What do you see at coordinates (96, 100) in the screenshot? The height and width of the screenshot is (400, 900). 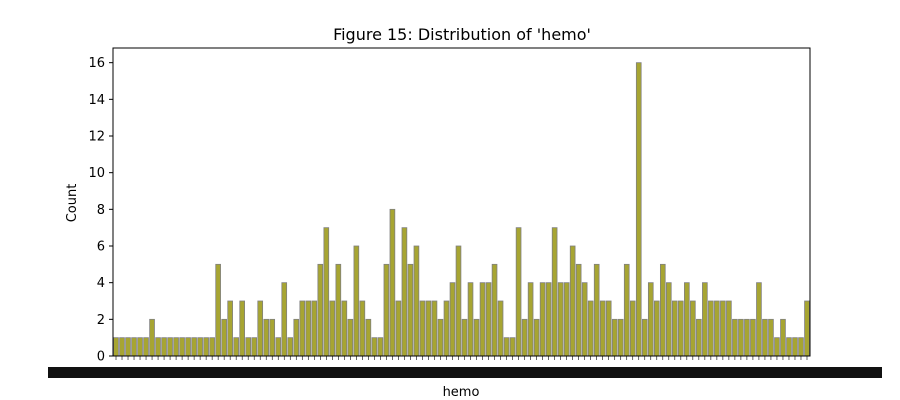 I see `y-tick-label: 14` at bounding box center [96, 100].